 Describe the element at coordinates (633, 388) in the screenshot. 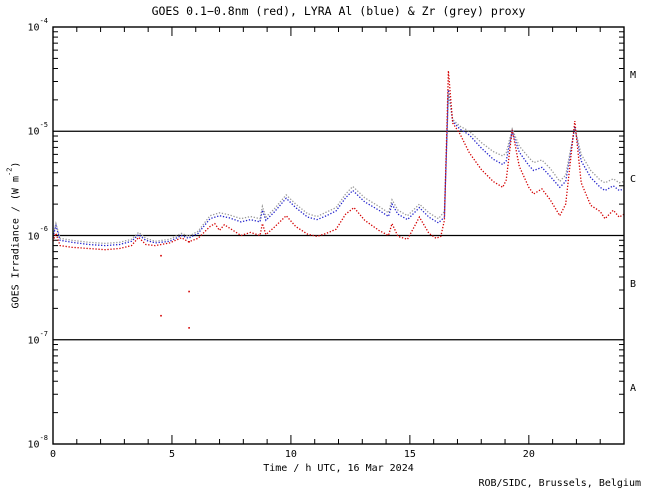

I see `flare-class-label: A` at that location.